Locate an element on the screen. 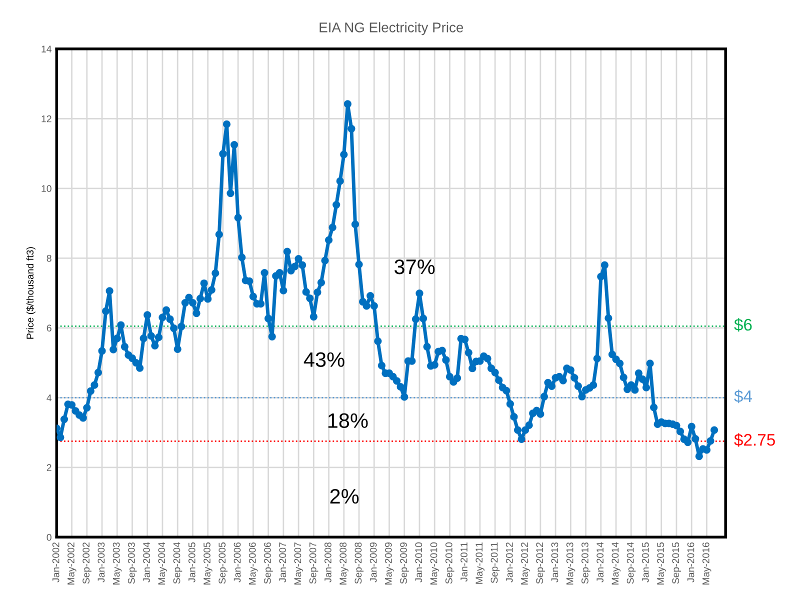 This screenshot has height=589, width=787. y-tick-label: 0 is located at coordinates (49, 537).